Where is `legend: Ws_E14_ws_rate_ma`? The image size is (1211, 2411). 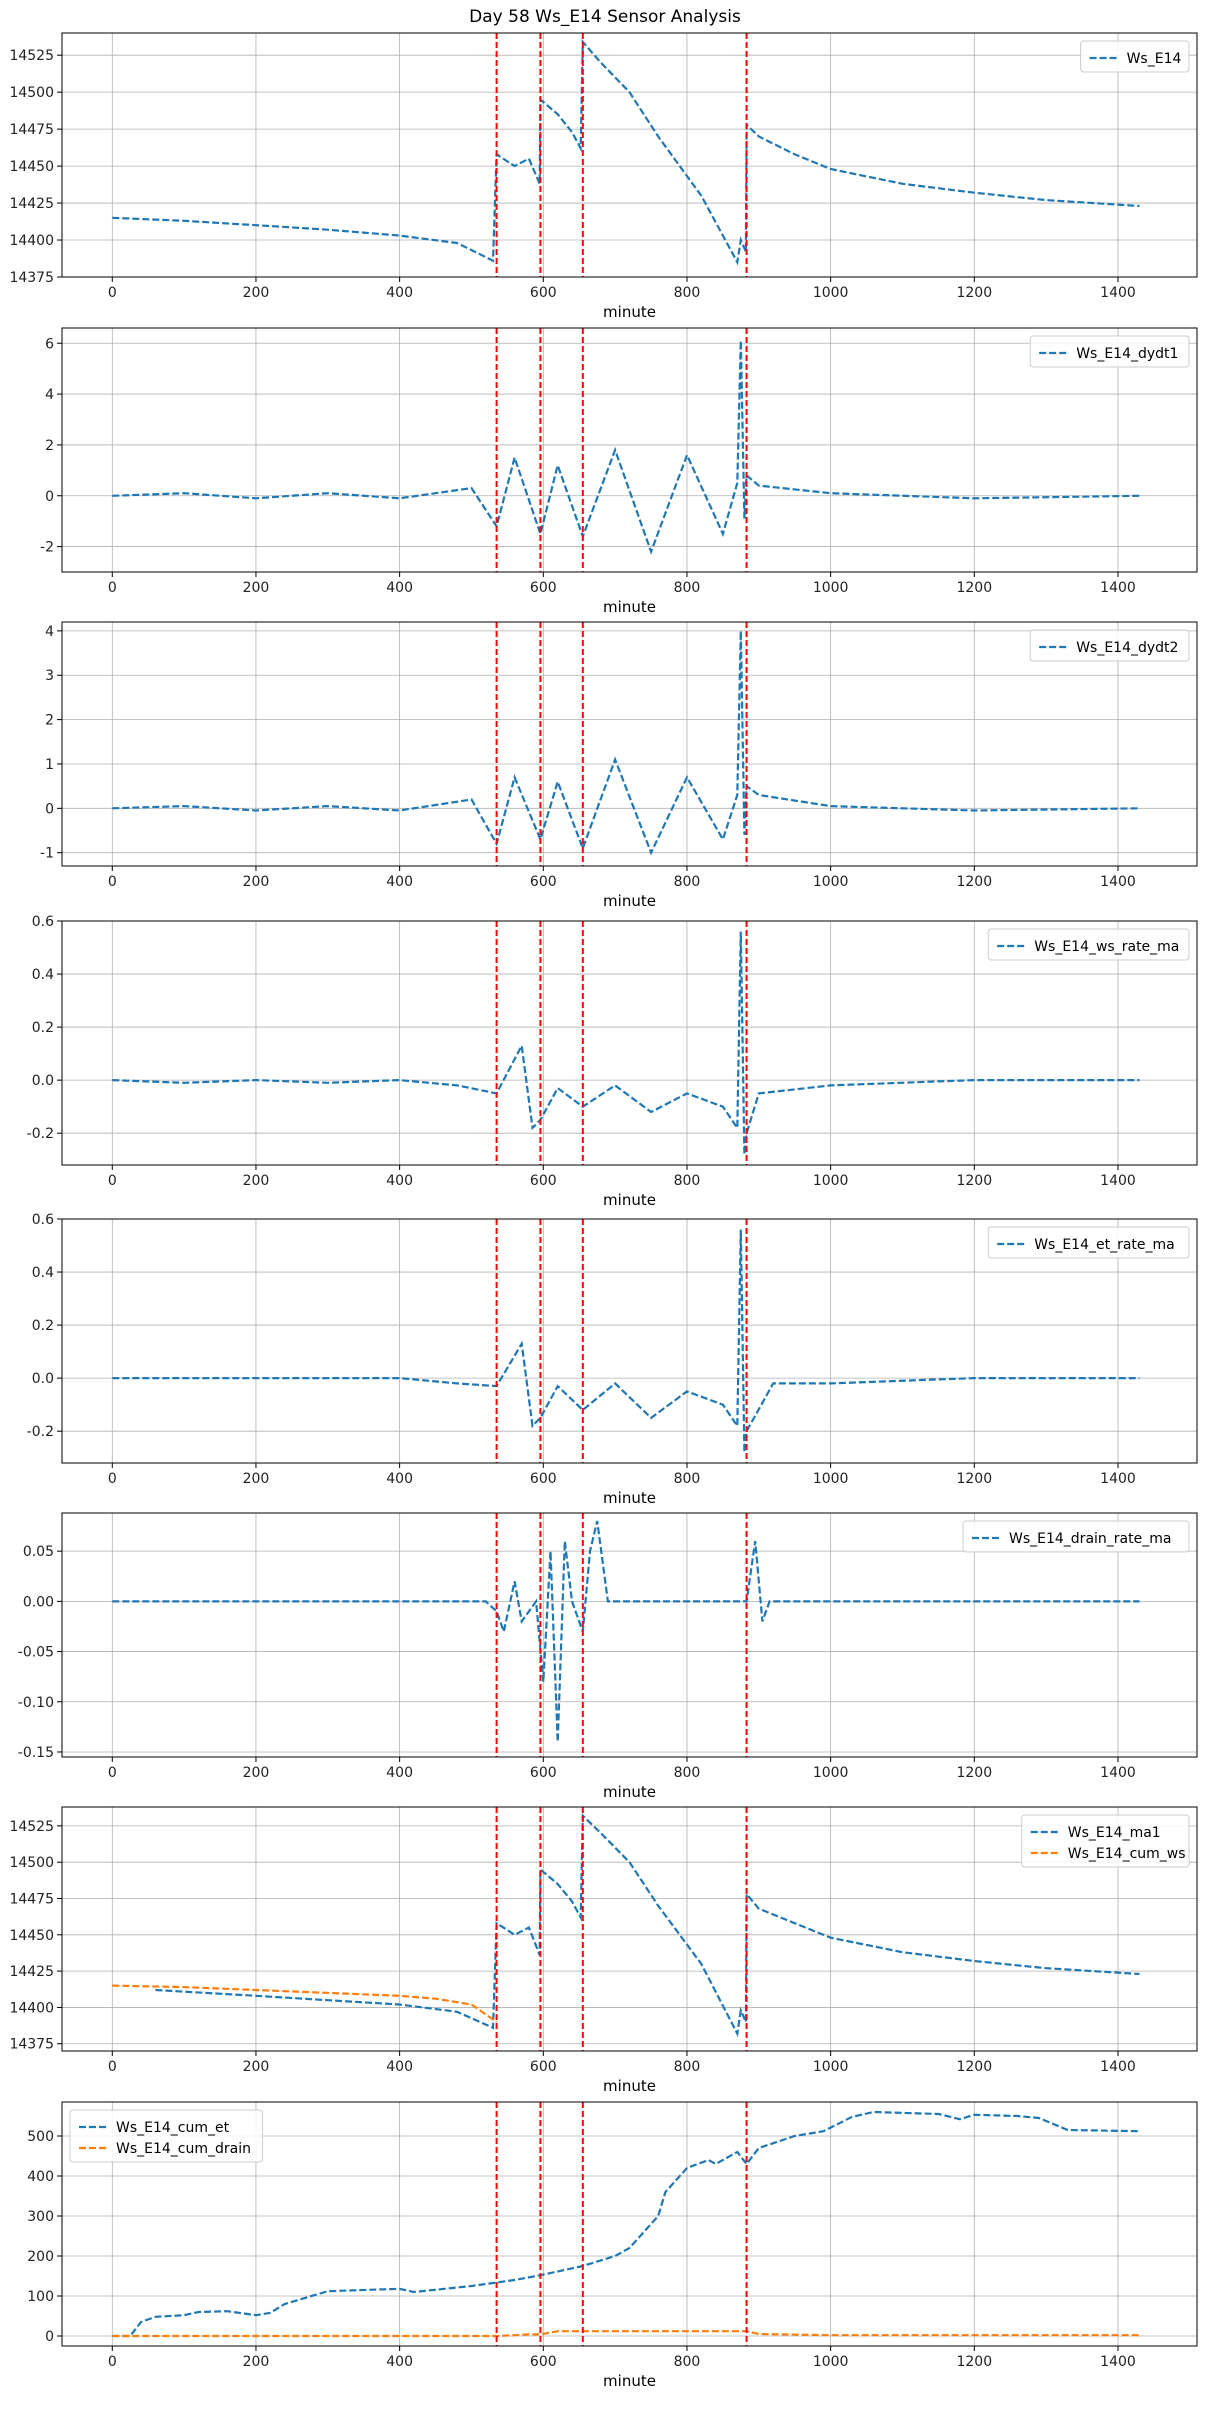 legend: Ws_E14_ws_rate_ma is located at coordinates (1088, 944).